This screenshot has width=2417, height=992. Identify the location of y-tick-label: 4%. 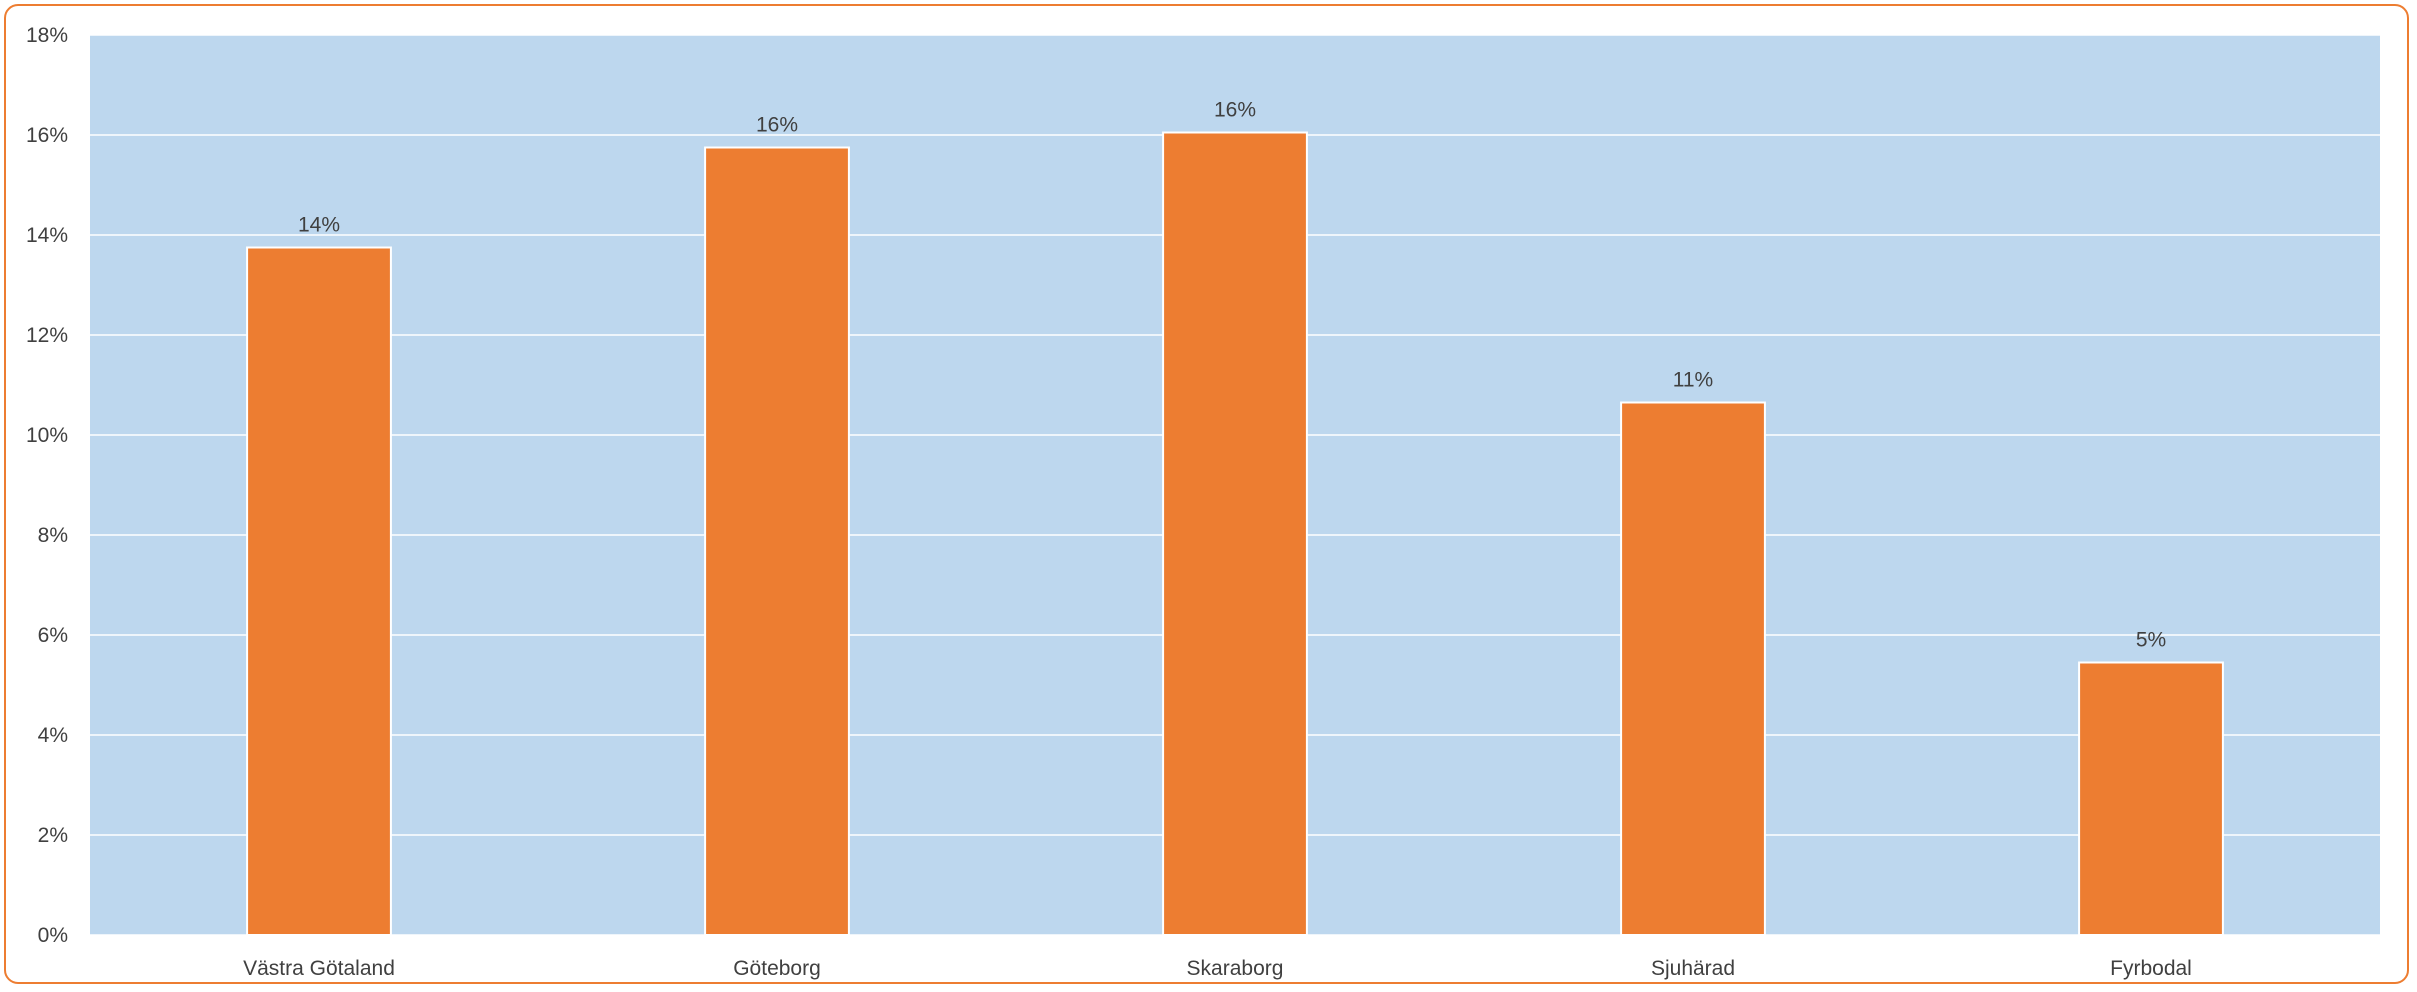
(53, 735).